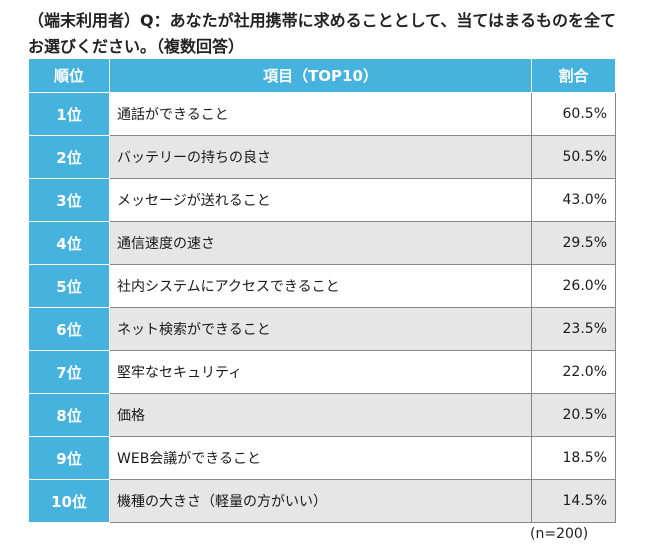 The height and width of the screenshot is (552, 650). I want to click on table-row: 8位 価格 20.5%, so click(322, 415).